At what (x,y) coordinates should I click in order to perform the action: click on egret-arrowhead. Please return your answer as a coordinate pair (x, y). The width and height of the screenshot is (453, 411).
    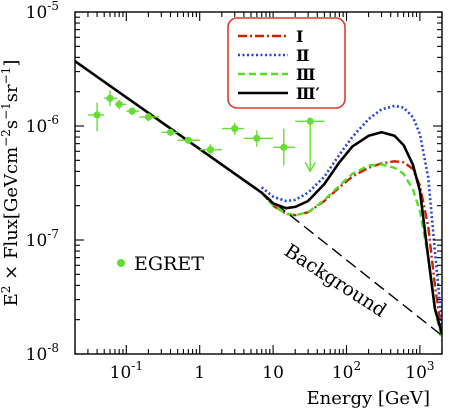
    Looking at the image, I should click on (310, 167).